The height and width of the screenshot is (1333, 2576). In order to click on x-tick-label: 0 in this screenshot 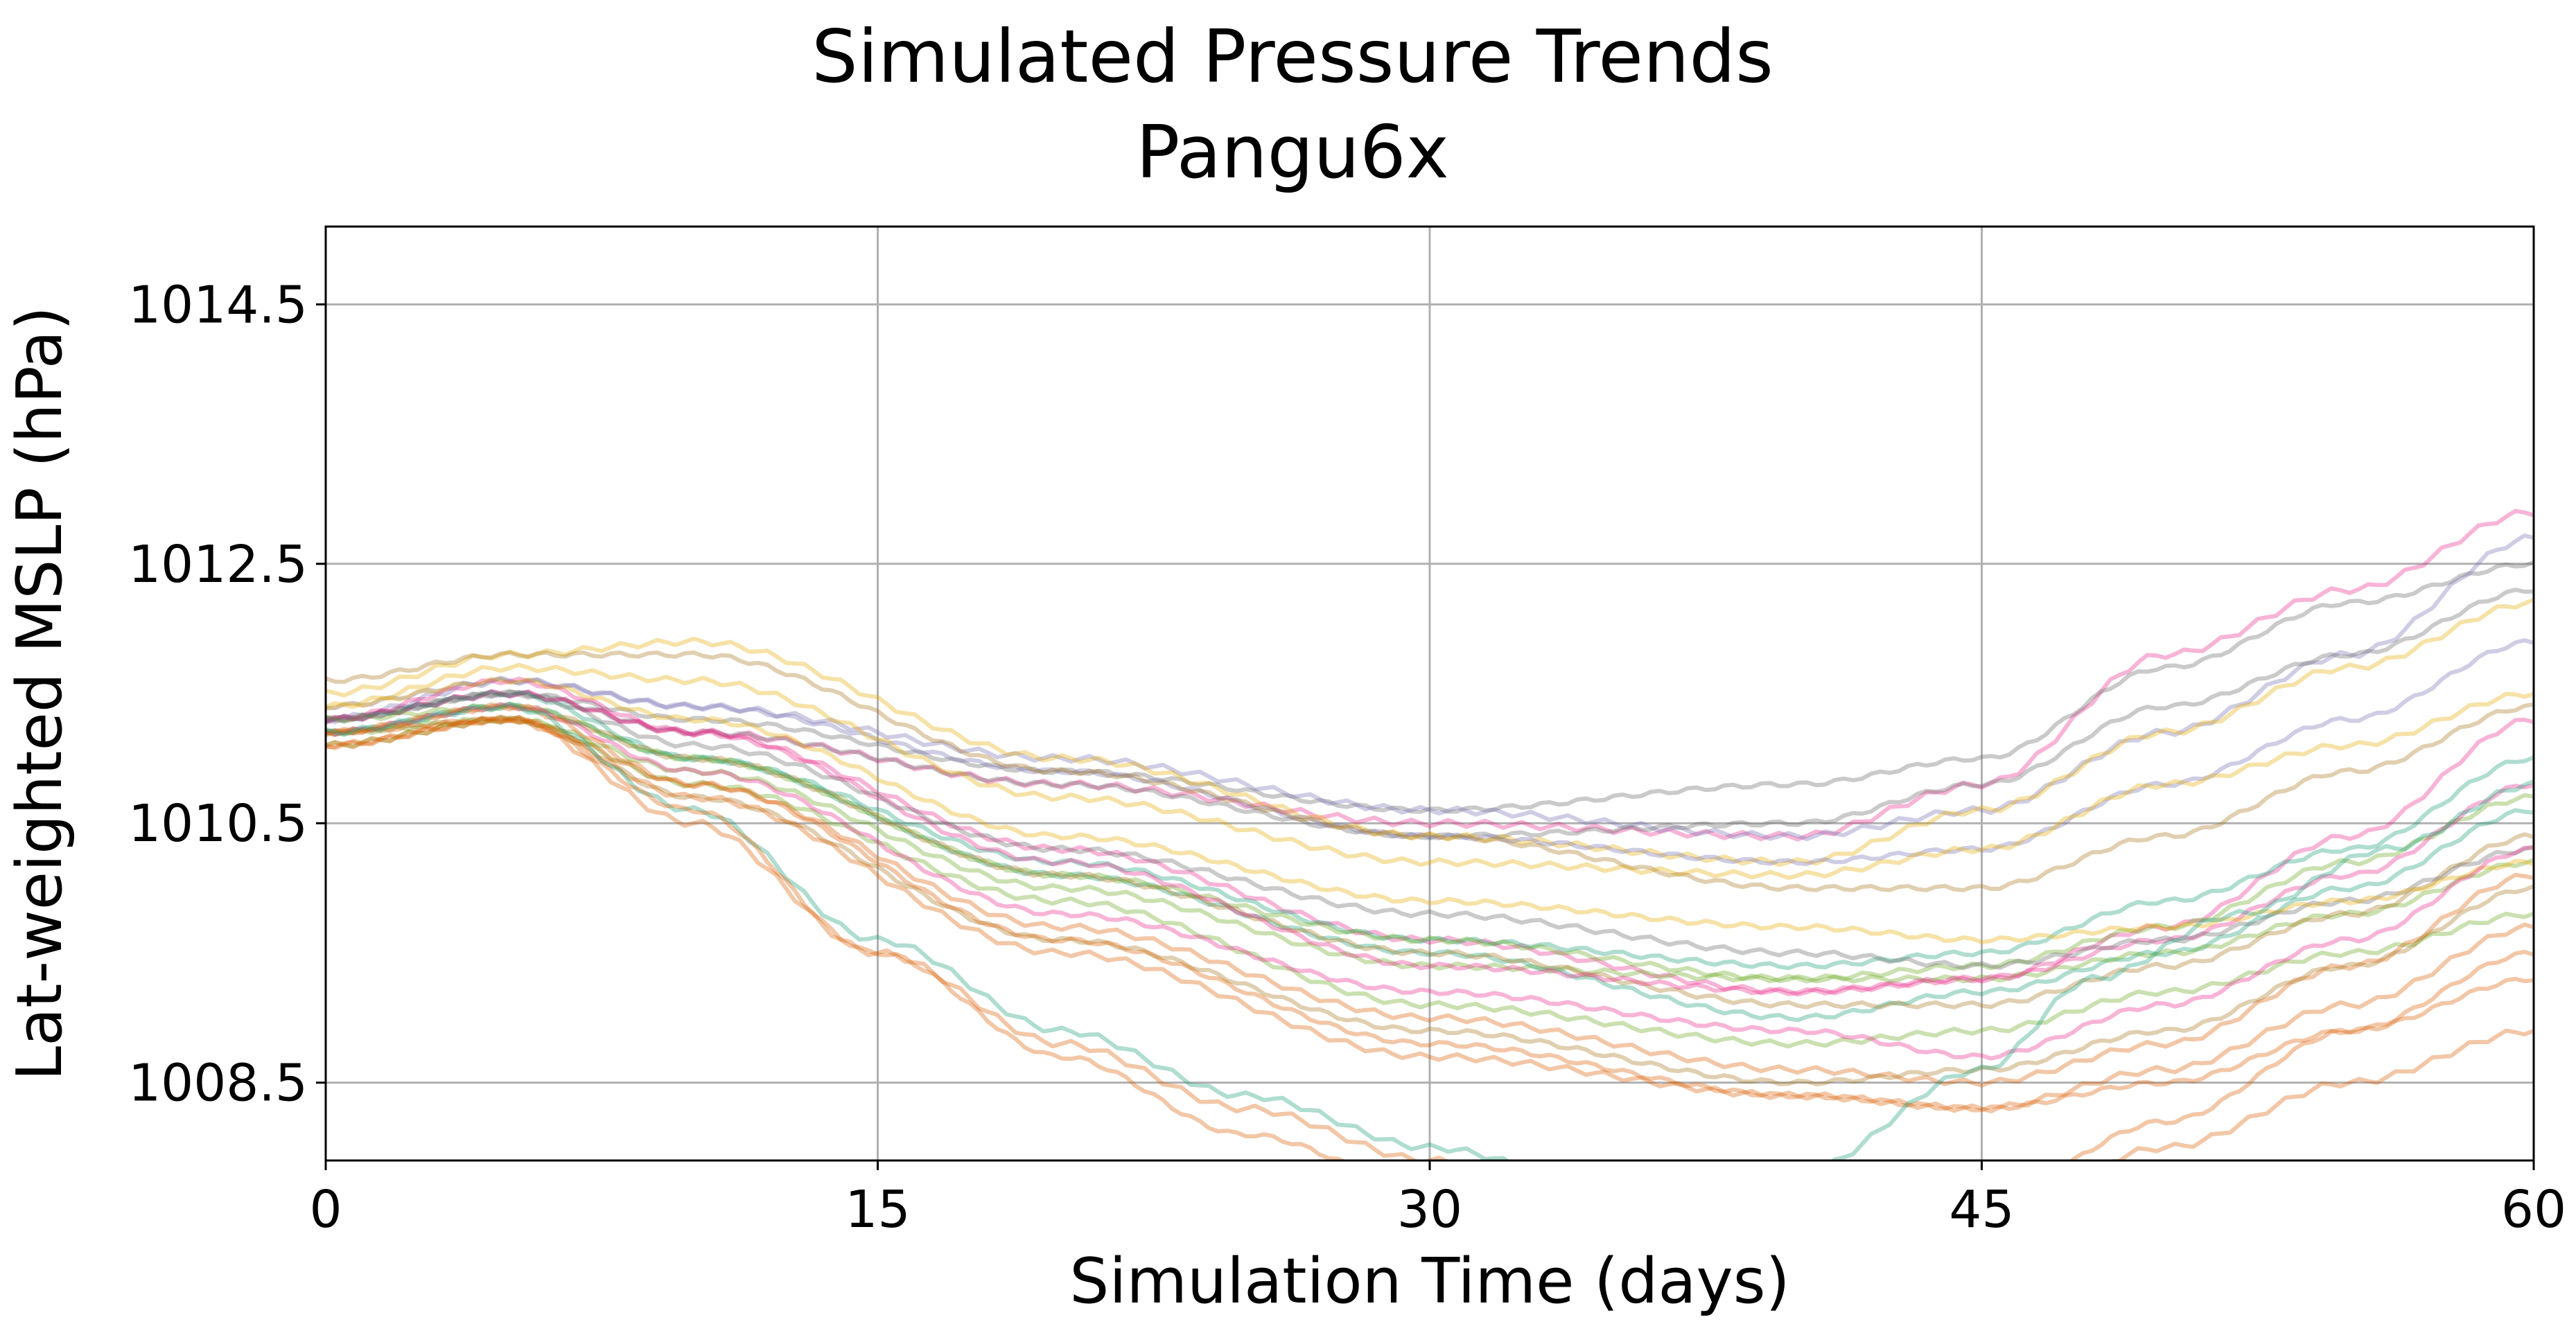, I will do `click(325, 1209)`.